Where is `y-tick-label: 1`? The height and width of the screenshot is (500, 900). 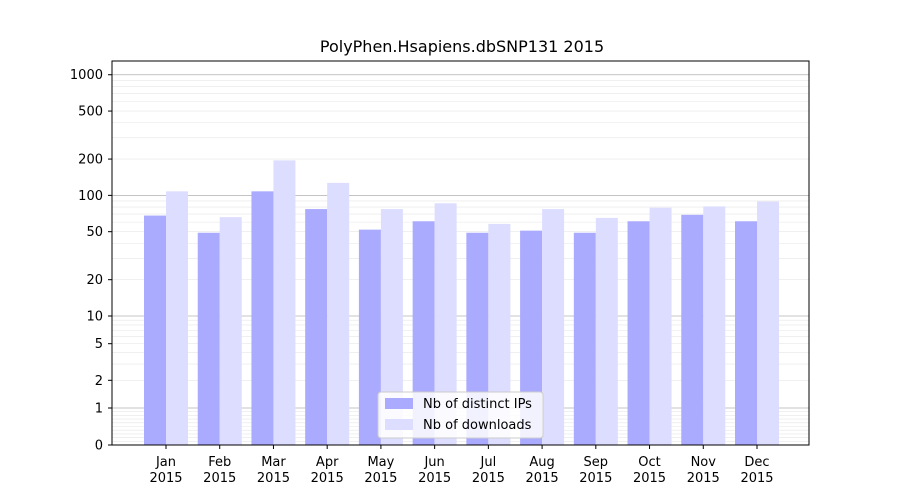 y-tick-label: 1 is located at coordinates (99, 409).